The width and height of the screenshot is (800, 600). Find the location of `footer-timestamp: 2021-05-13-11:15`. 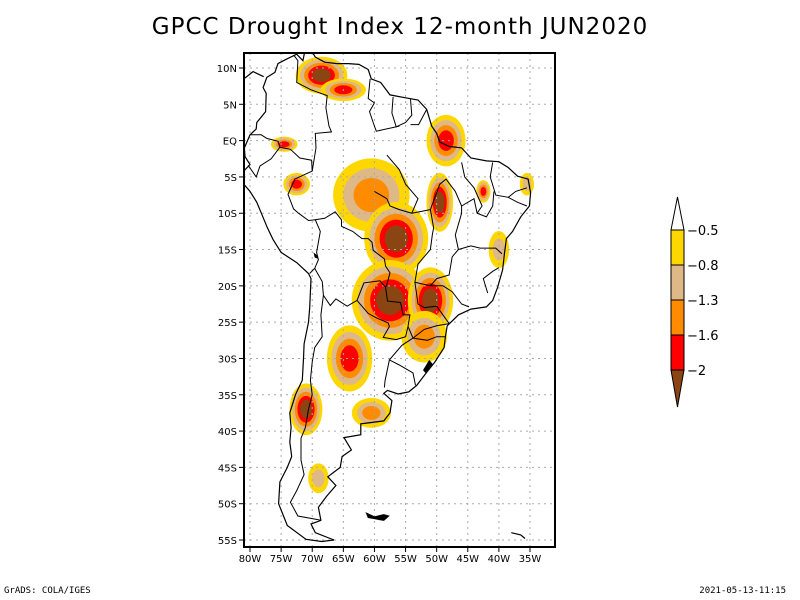

footer-timestamp: 2021-05-13-11:15 is located at coordinates (742, 591).